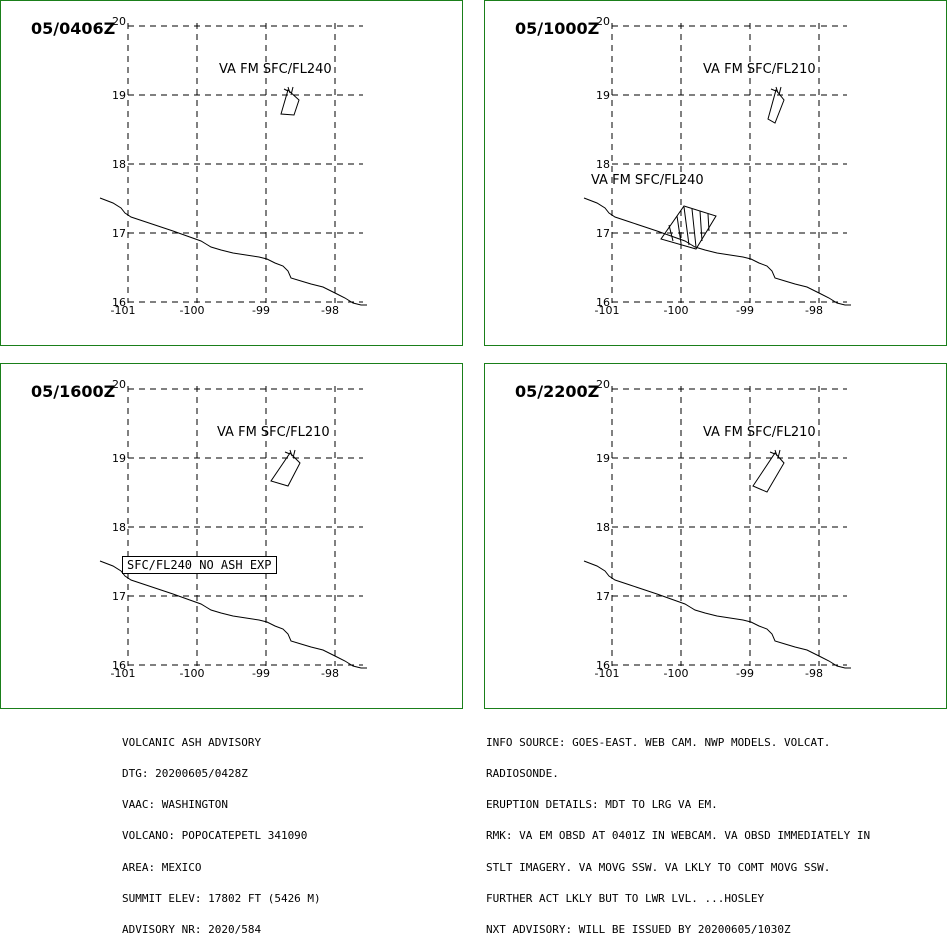 This screenshot has height=946, width=950. I want to click on advisory-line: RADIOSONDE., so click(522, 774).